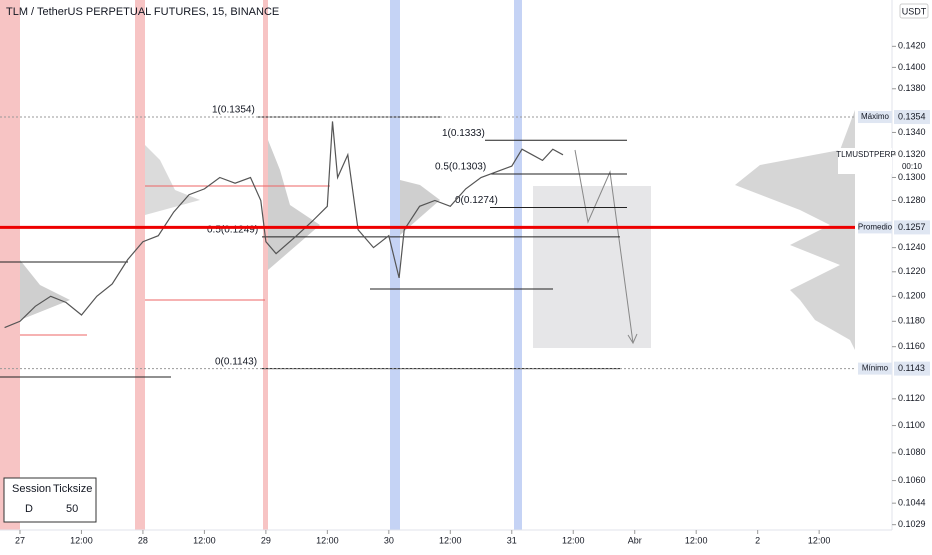  Describe the element at coordinates (912, 524) in the screenshot. I see `y-tick-label: 0.1029` at that location.